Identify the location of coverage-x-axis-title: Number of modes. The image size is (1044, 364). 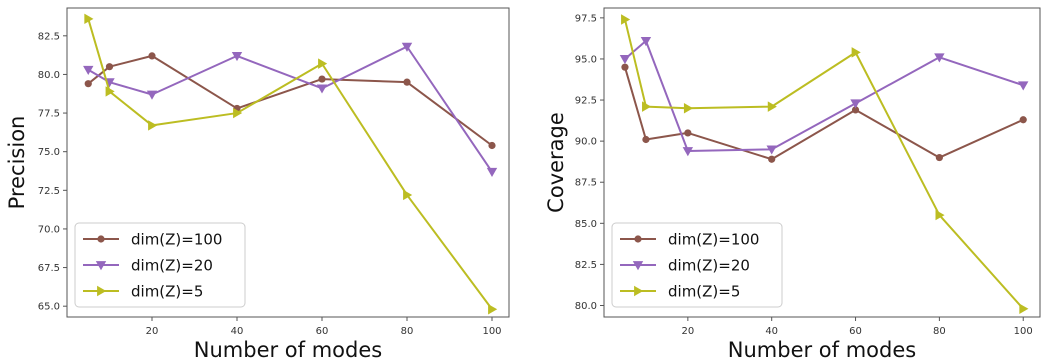
(822, 350).